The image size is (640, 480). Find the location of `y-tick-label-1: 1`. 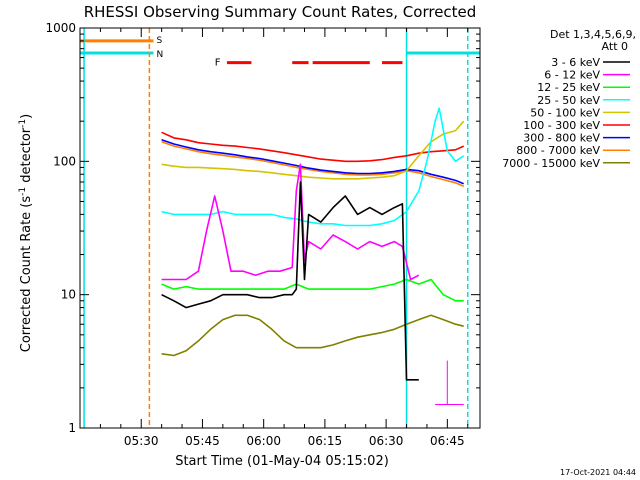

y-tick-label-1: 1 is located at coordinates (72, 428).